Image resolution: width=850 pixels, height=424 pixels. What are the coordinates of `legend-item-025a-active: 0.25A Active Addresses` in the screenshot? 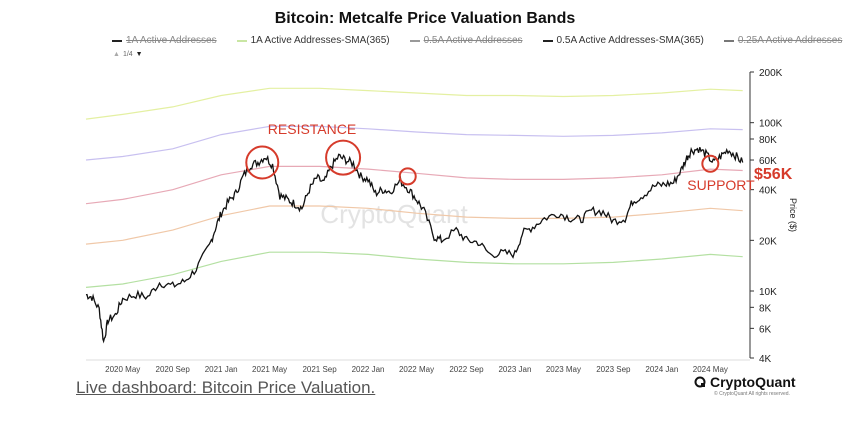 It's located at (783, 40).